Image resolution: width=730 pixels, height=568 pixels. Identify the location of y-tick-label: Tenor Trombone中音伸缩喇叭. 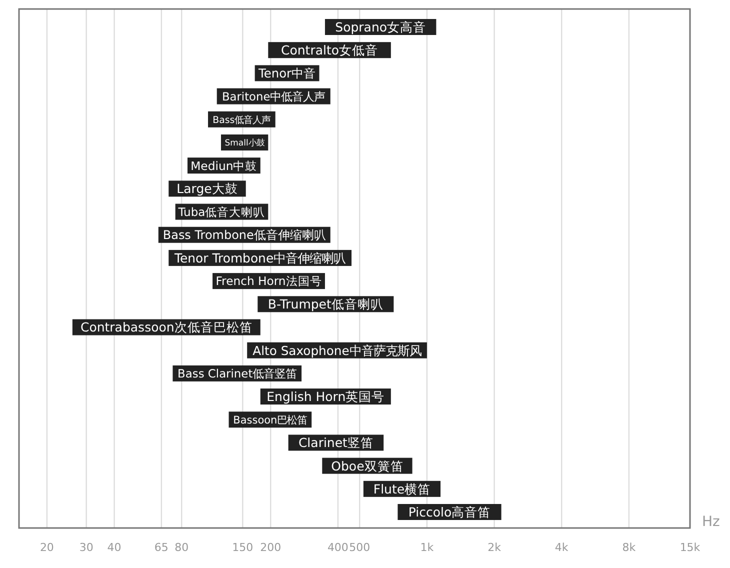
(260, 258).